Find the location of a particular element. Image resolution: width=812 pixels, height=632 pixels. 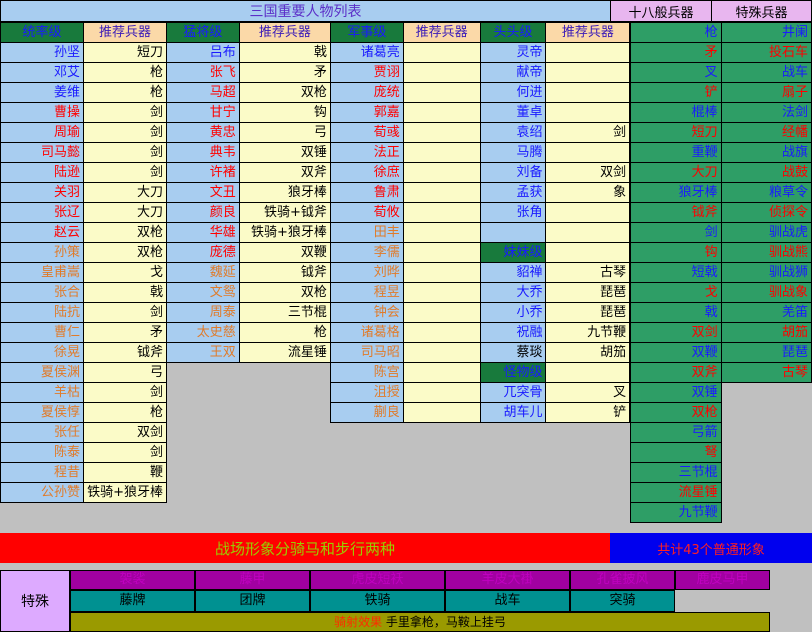

weapon-row: 狼牙棒 粮草令 is located at coordinates (721, 192).